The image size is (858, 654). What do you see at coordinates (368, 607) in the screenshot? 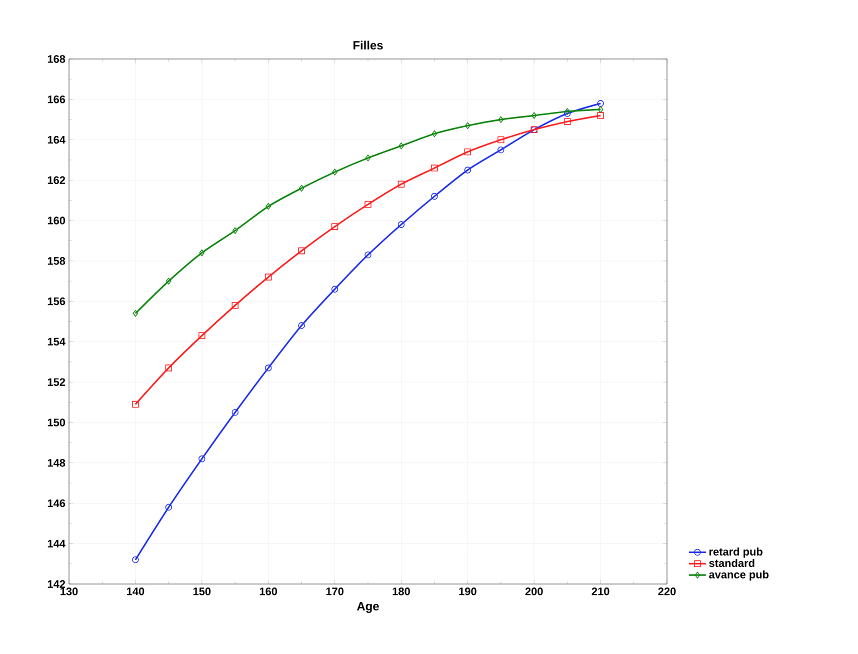
I see `x-axis-title: Age` at bounding box center [368, 607].